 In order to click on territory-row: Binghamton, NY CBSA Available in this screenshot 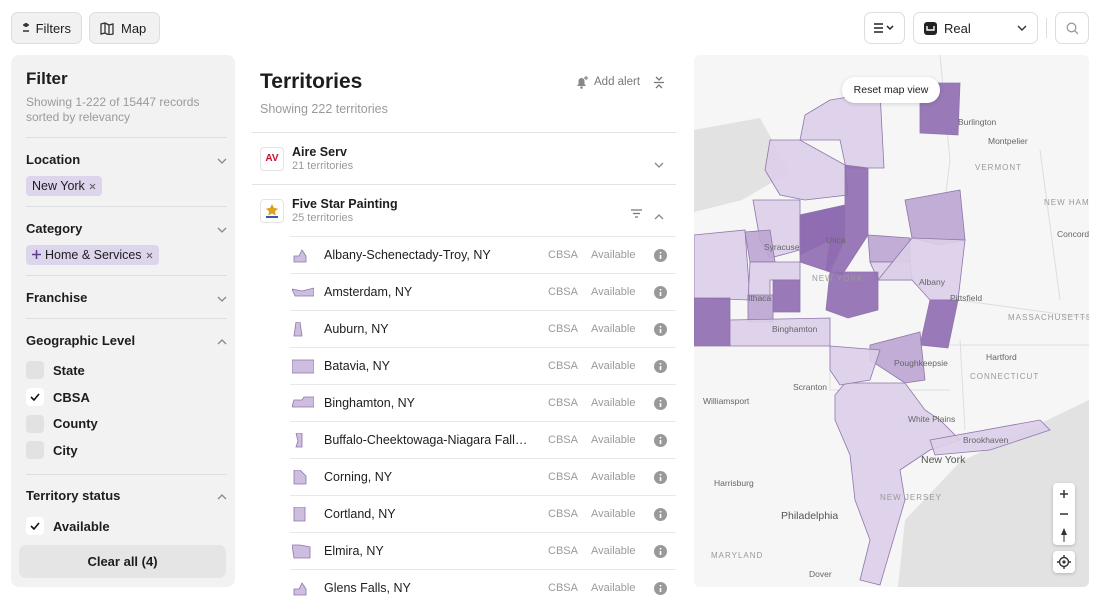, I will do `click(483, 402)`.